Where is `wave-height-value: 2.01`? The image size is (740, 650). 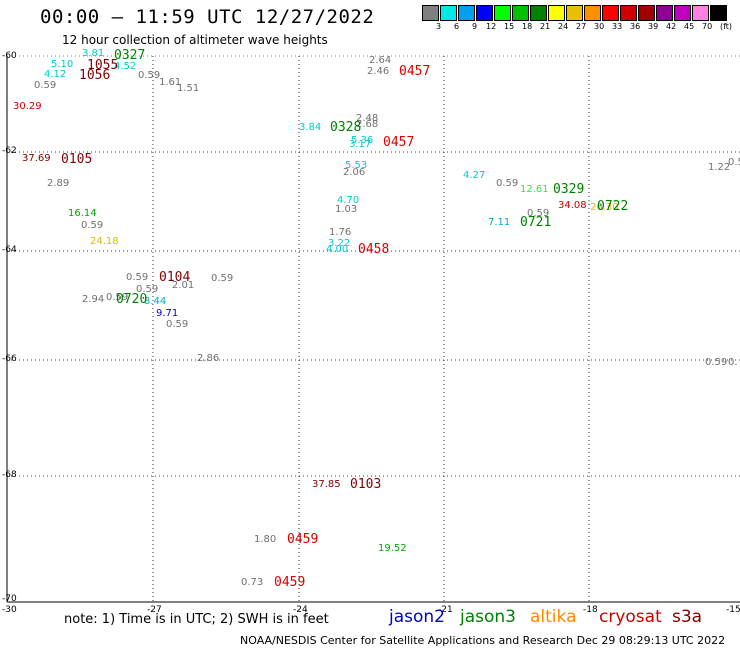
wave-height-value: 2.01 is located at coordinates (183, 285).